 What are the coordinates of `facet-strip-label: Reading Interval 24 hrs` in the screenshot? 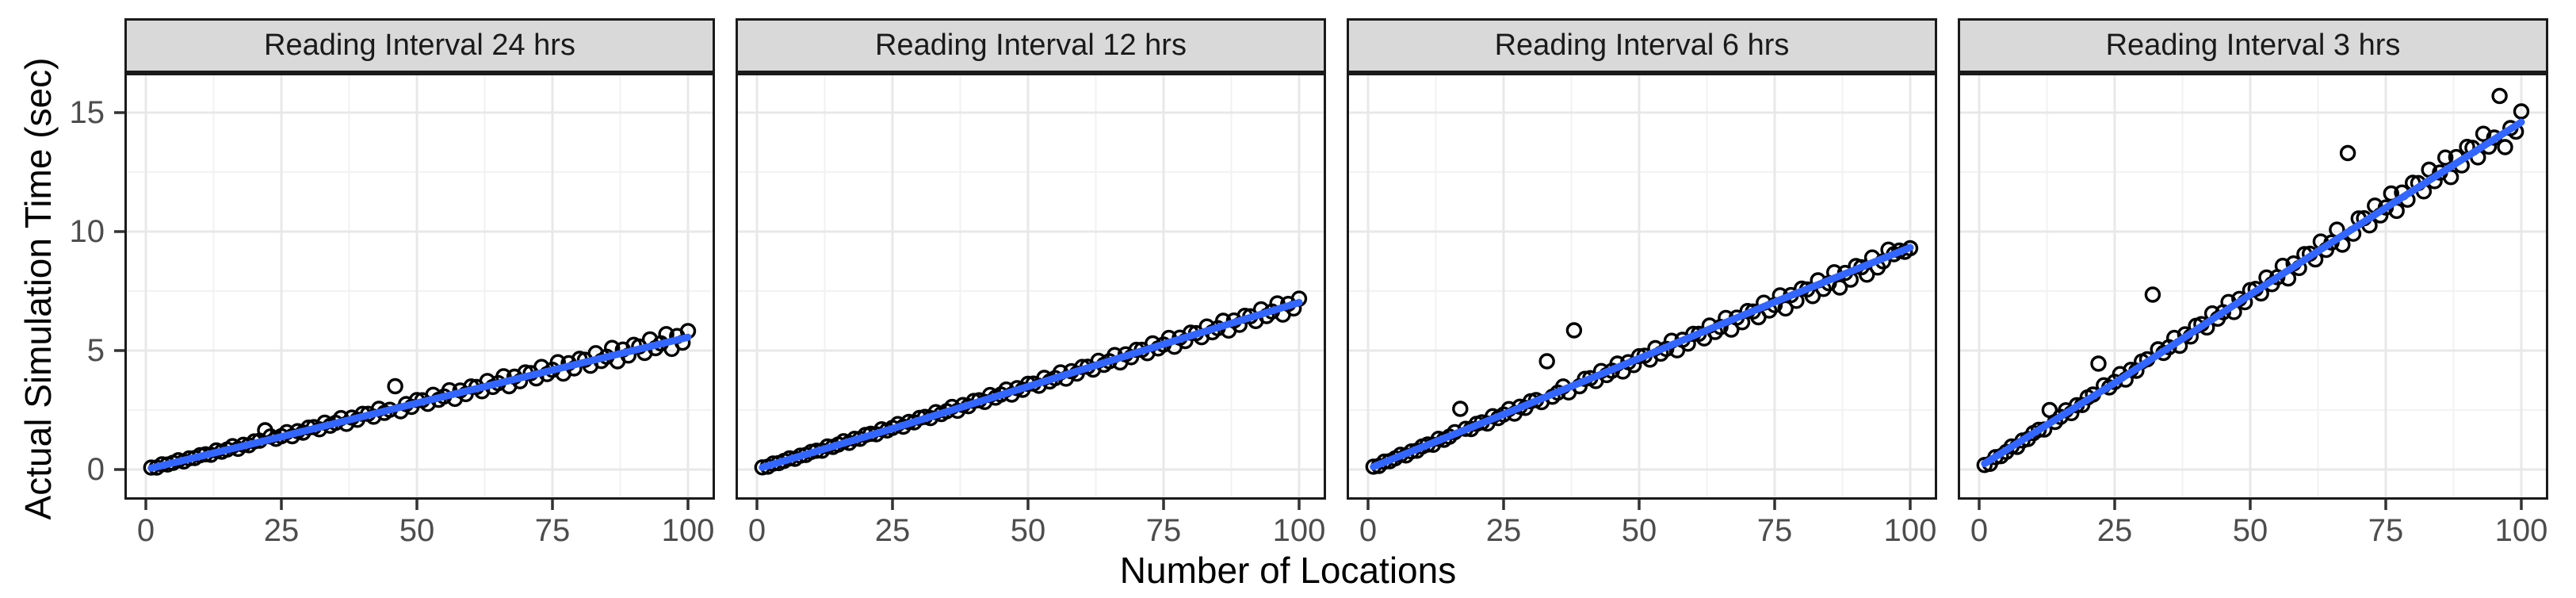 It's located at (419, 45).